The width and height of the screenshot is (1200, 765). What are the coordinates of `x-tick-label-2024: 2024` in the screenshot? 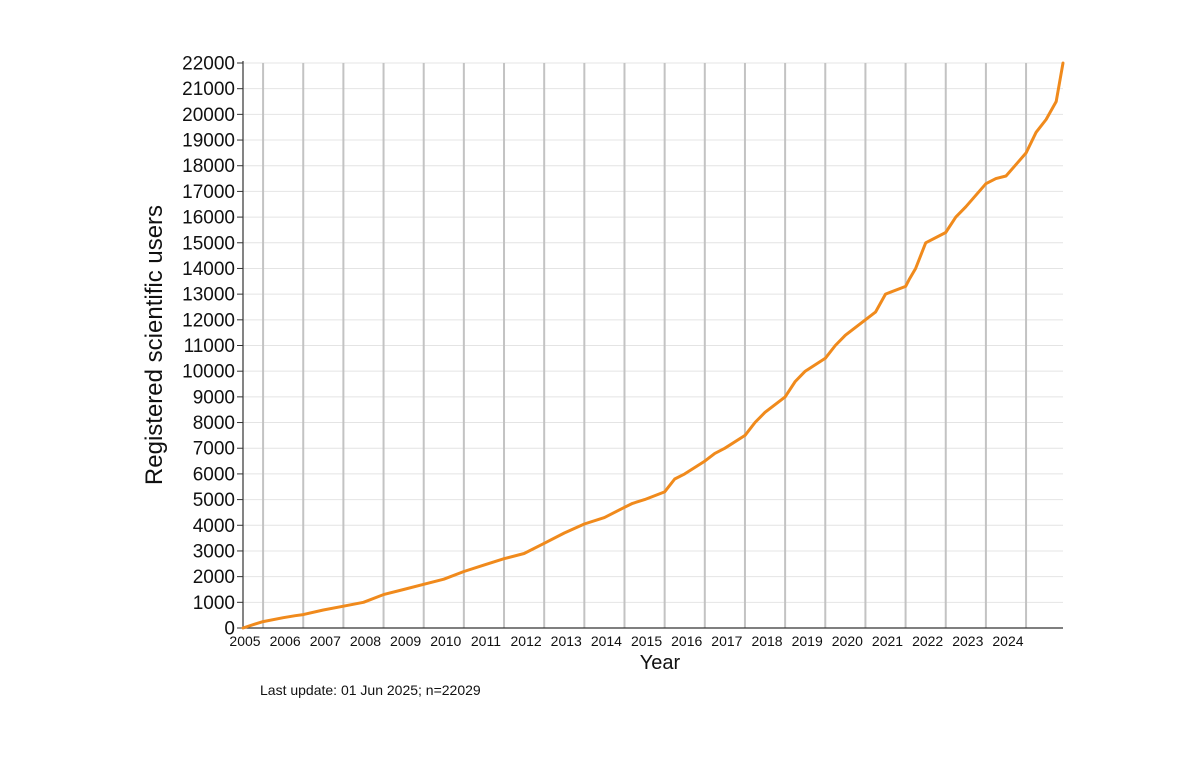 It's located at (1007, 641).